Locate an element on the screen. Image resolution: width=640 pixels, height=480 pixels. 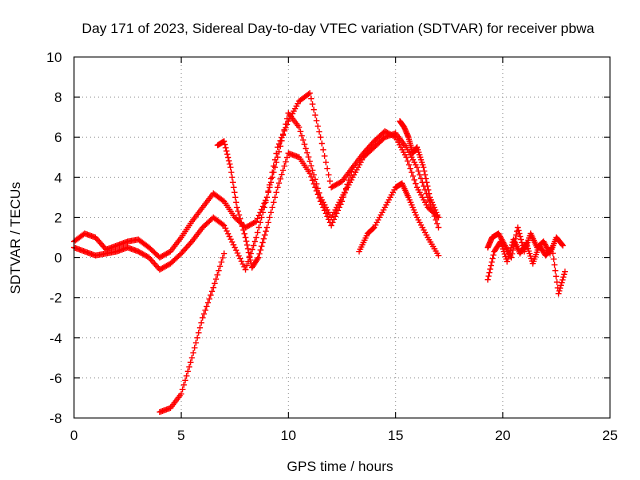
y-tick-label: 6 is located at coordinates (58, 137).